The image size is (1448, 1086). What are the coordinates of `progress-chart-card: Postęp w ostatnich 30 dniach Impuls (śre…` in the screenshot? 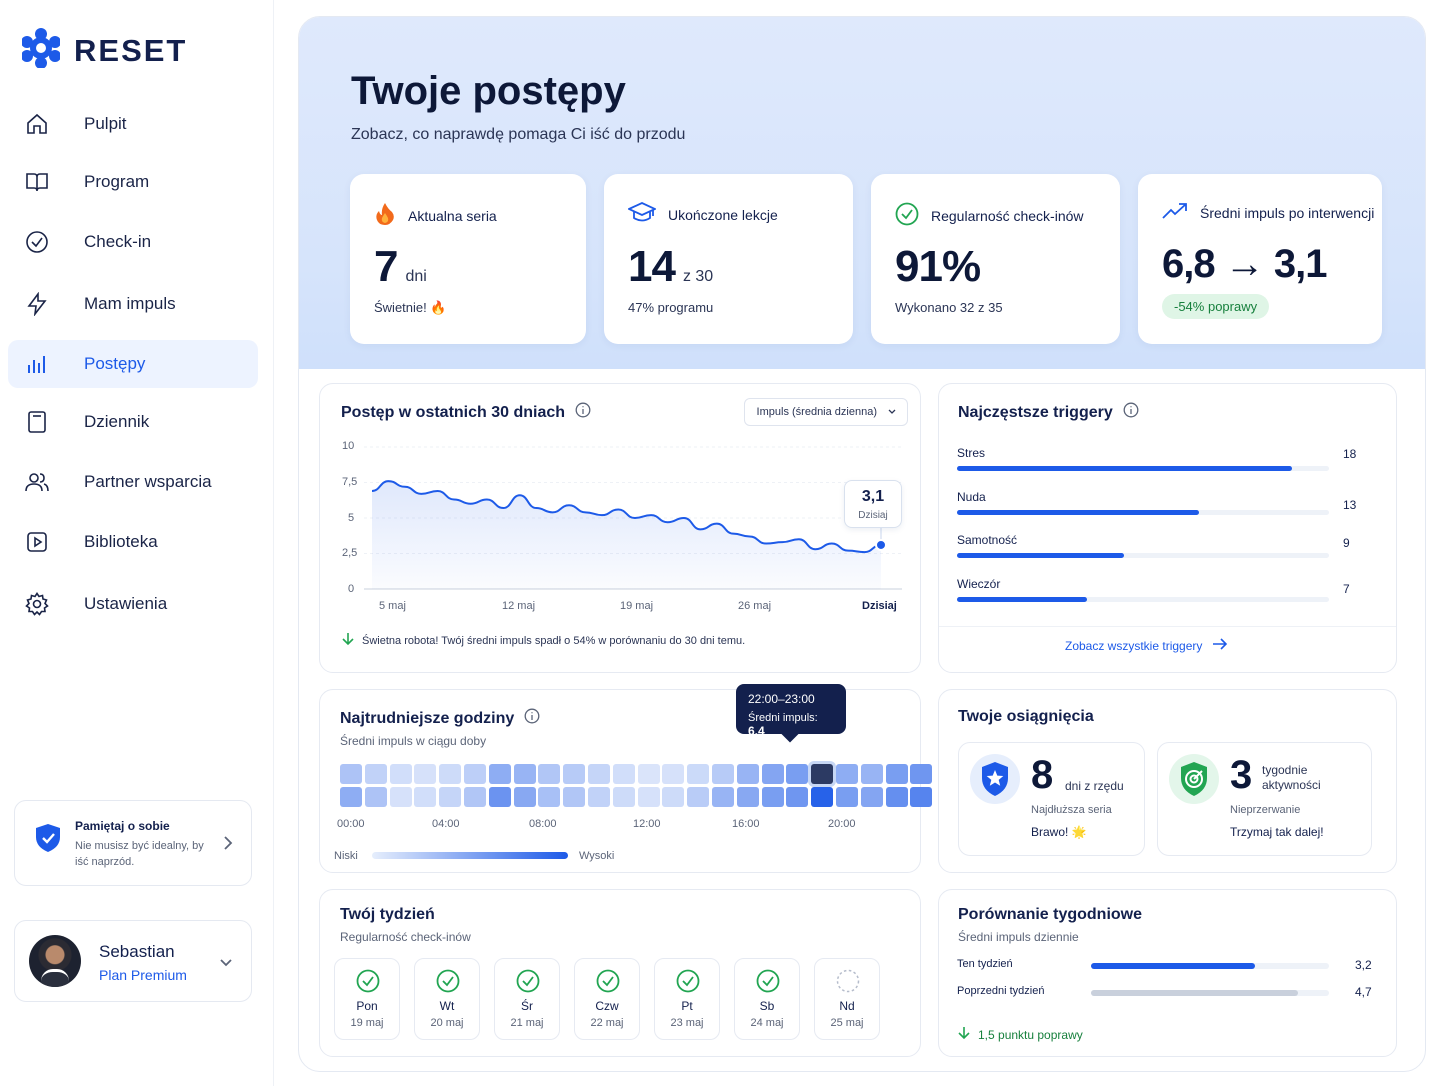 It's located at (620, 528).